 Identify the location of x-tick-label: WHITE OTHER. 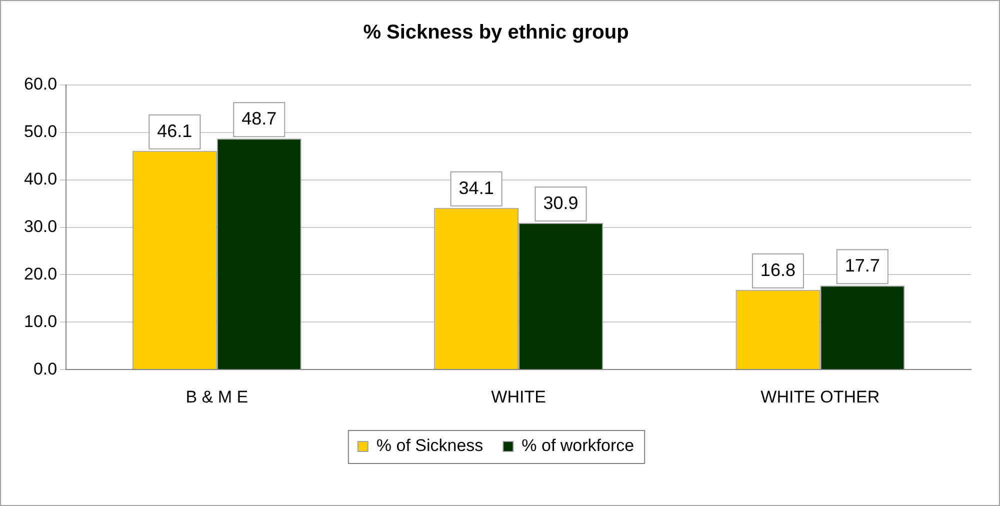
(820, 396).